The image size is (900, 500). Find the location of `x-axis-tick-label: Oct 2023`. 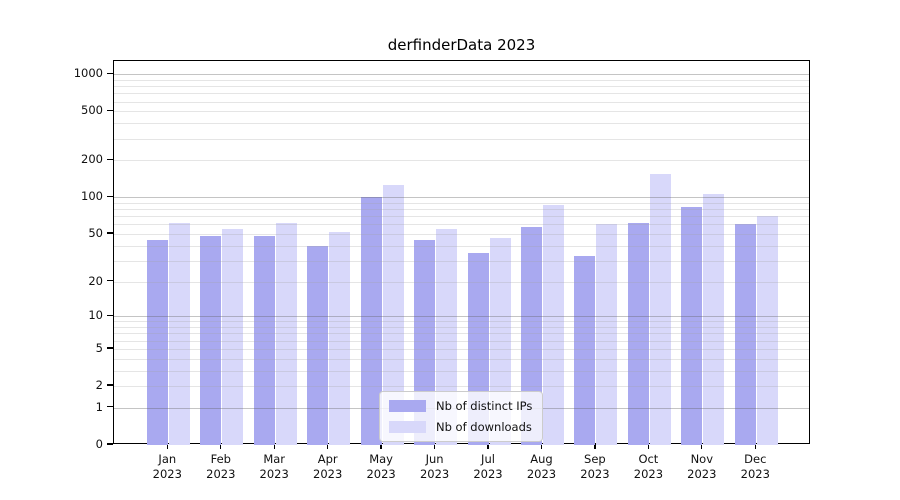

x-axis-tick-label: Oct 2023 is located at coordinates (648, 466).